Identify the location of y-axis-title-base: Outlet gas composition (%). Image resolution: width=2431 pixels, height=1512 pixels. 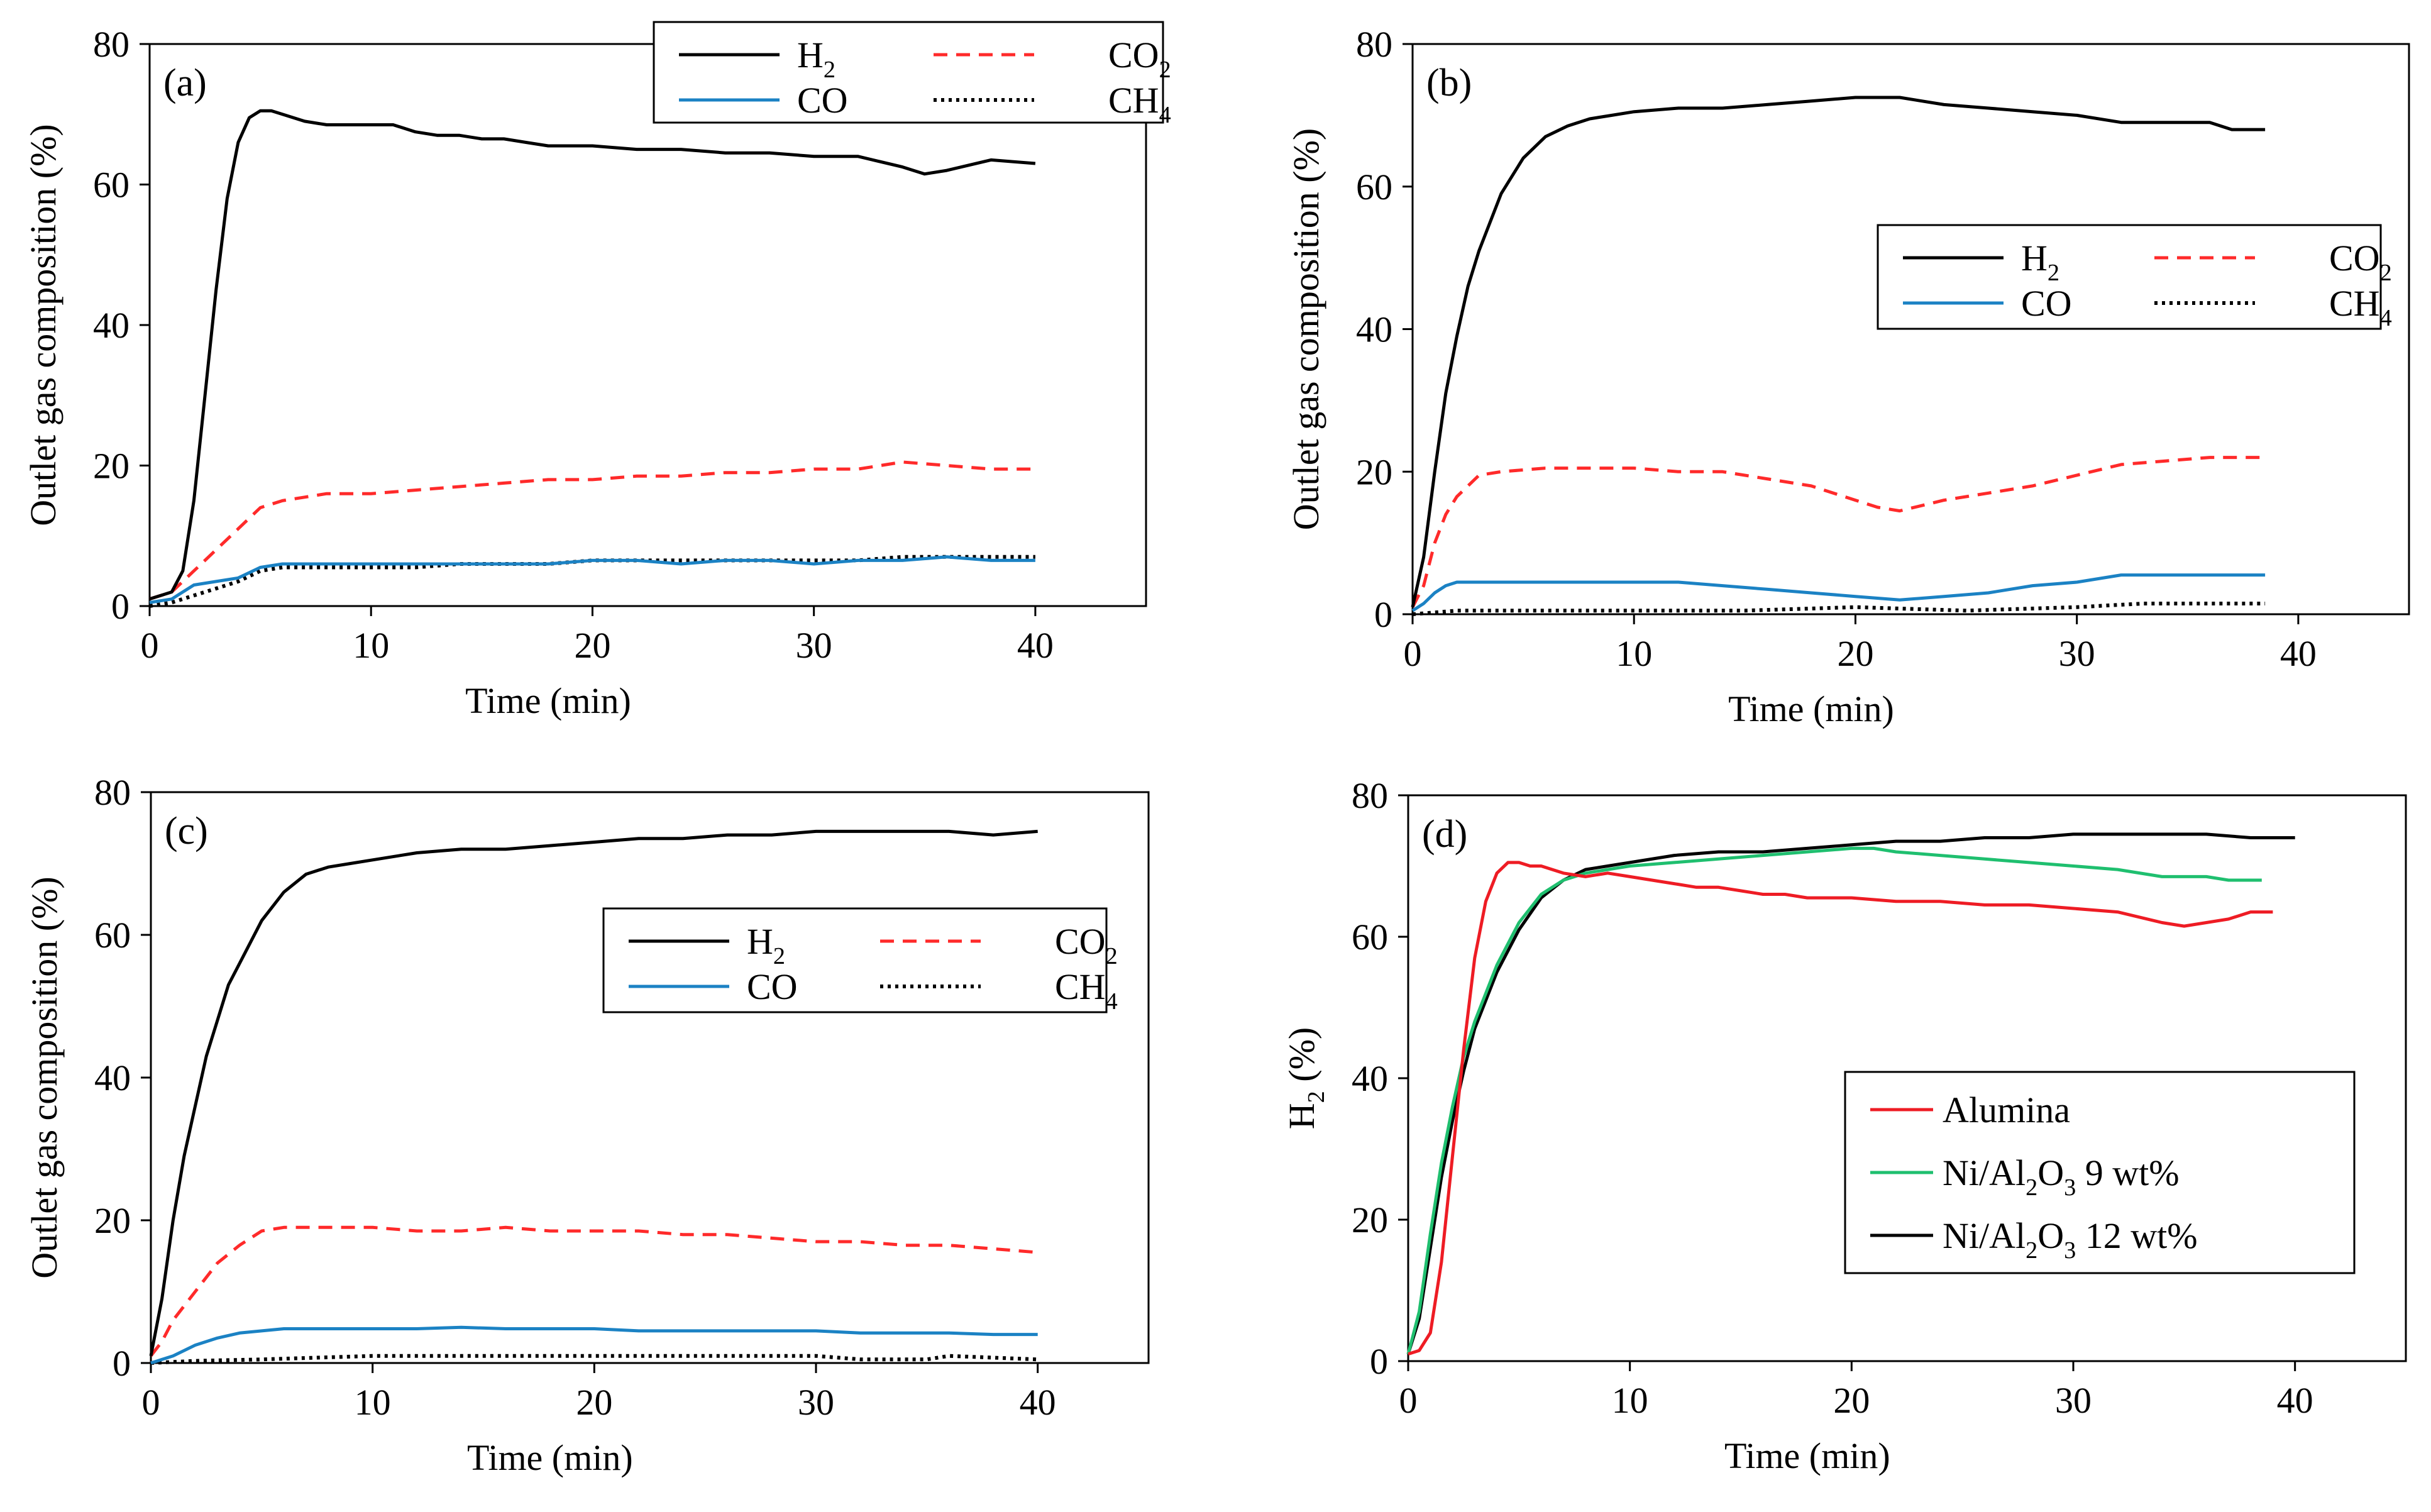
(45, 1077).